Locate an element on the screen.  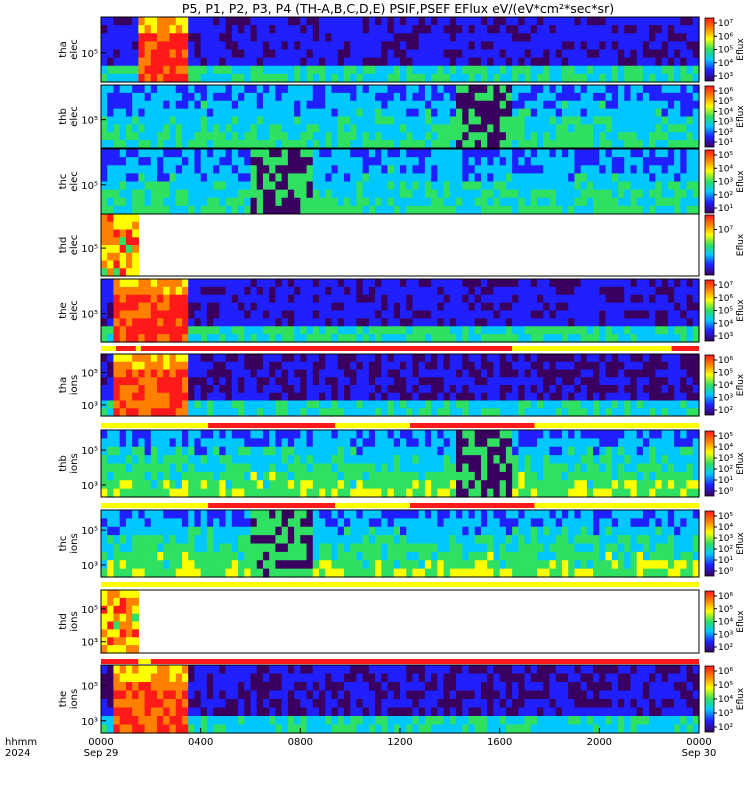
panel-frame is located at coordinates (400, 116).